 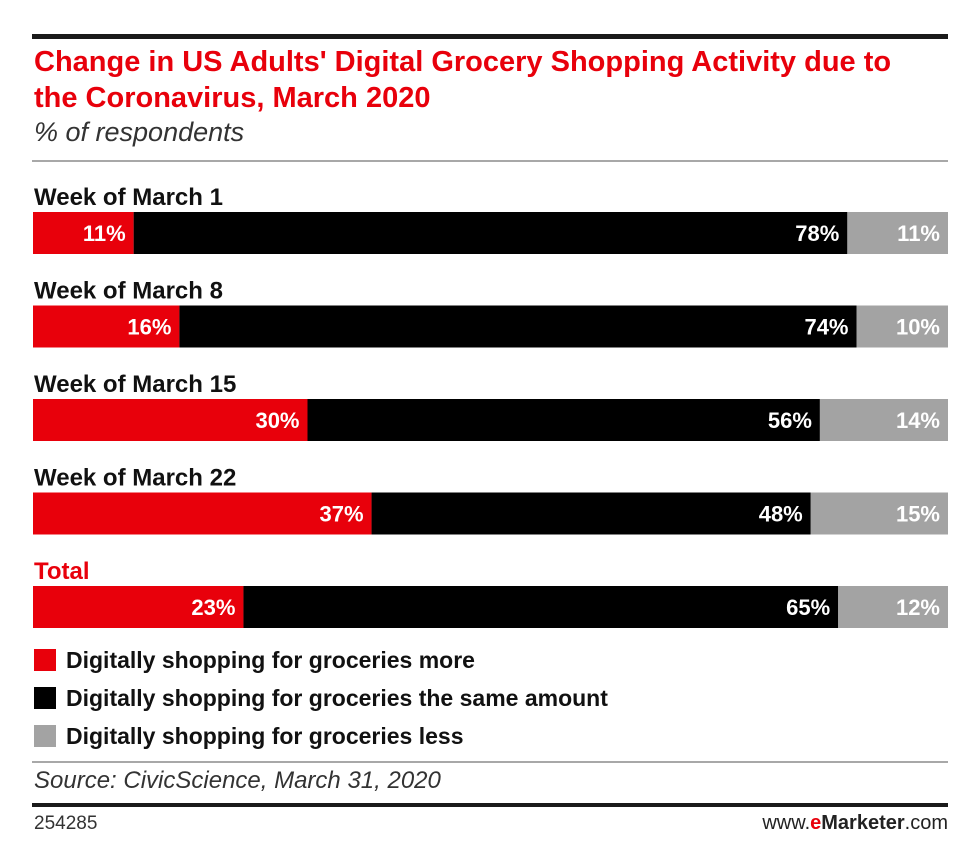 I want to click on bar-total-same, so click(x=541, y=607).